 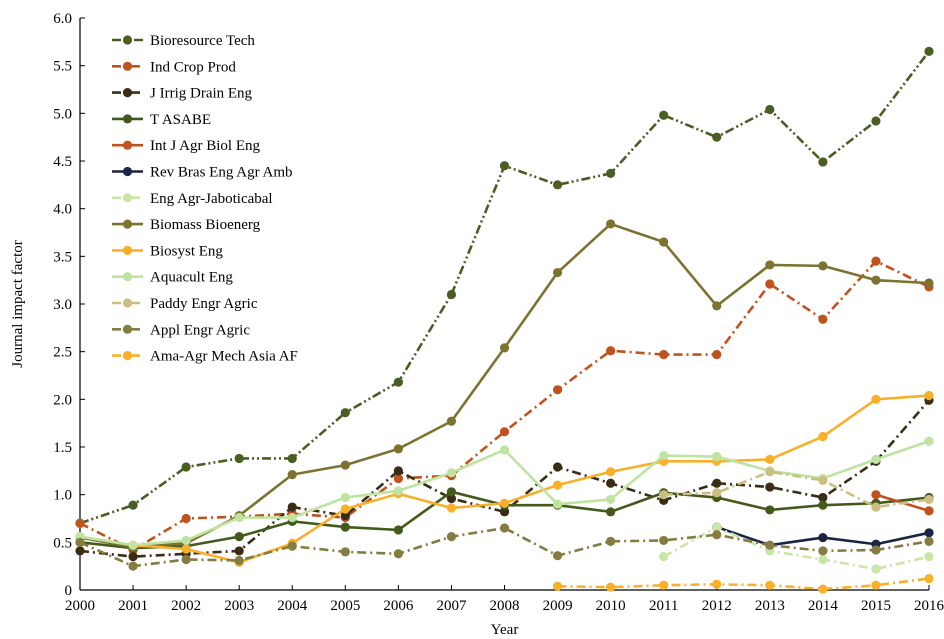 I want to click on legend-label: Biomass Bioenerg, so click(x=205, y=225).